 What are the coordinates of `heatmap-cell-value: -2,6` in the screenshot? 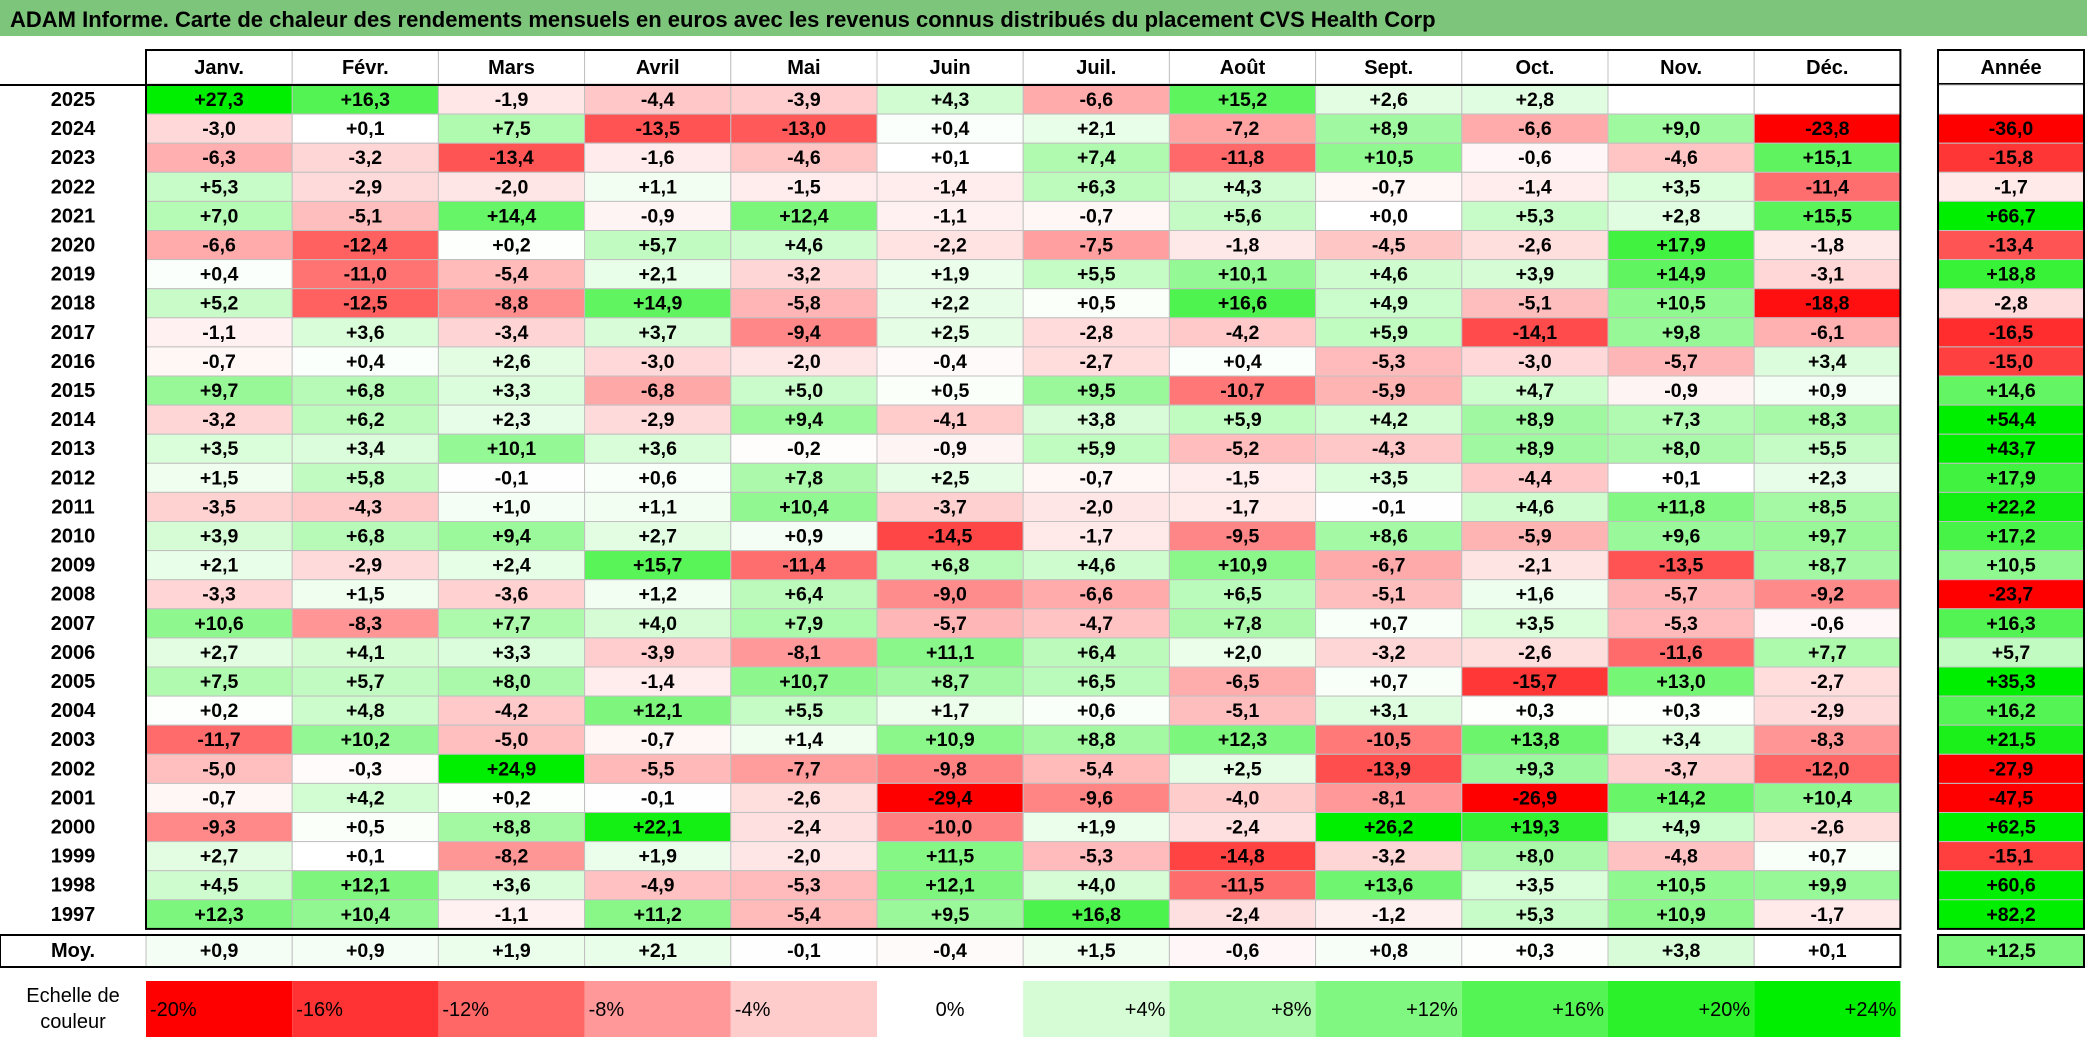 It's located at (1535, 653).